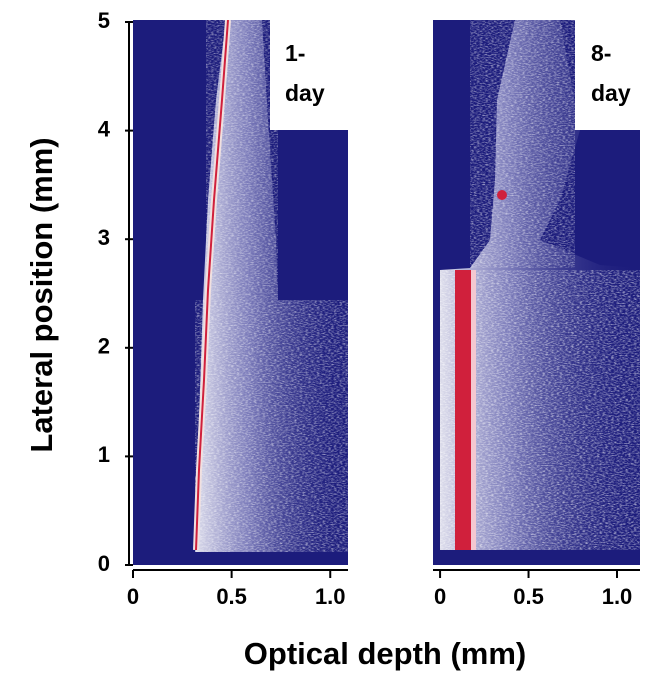  I want to click on y-tick-label: 5, so click(104, 20).